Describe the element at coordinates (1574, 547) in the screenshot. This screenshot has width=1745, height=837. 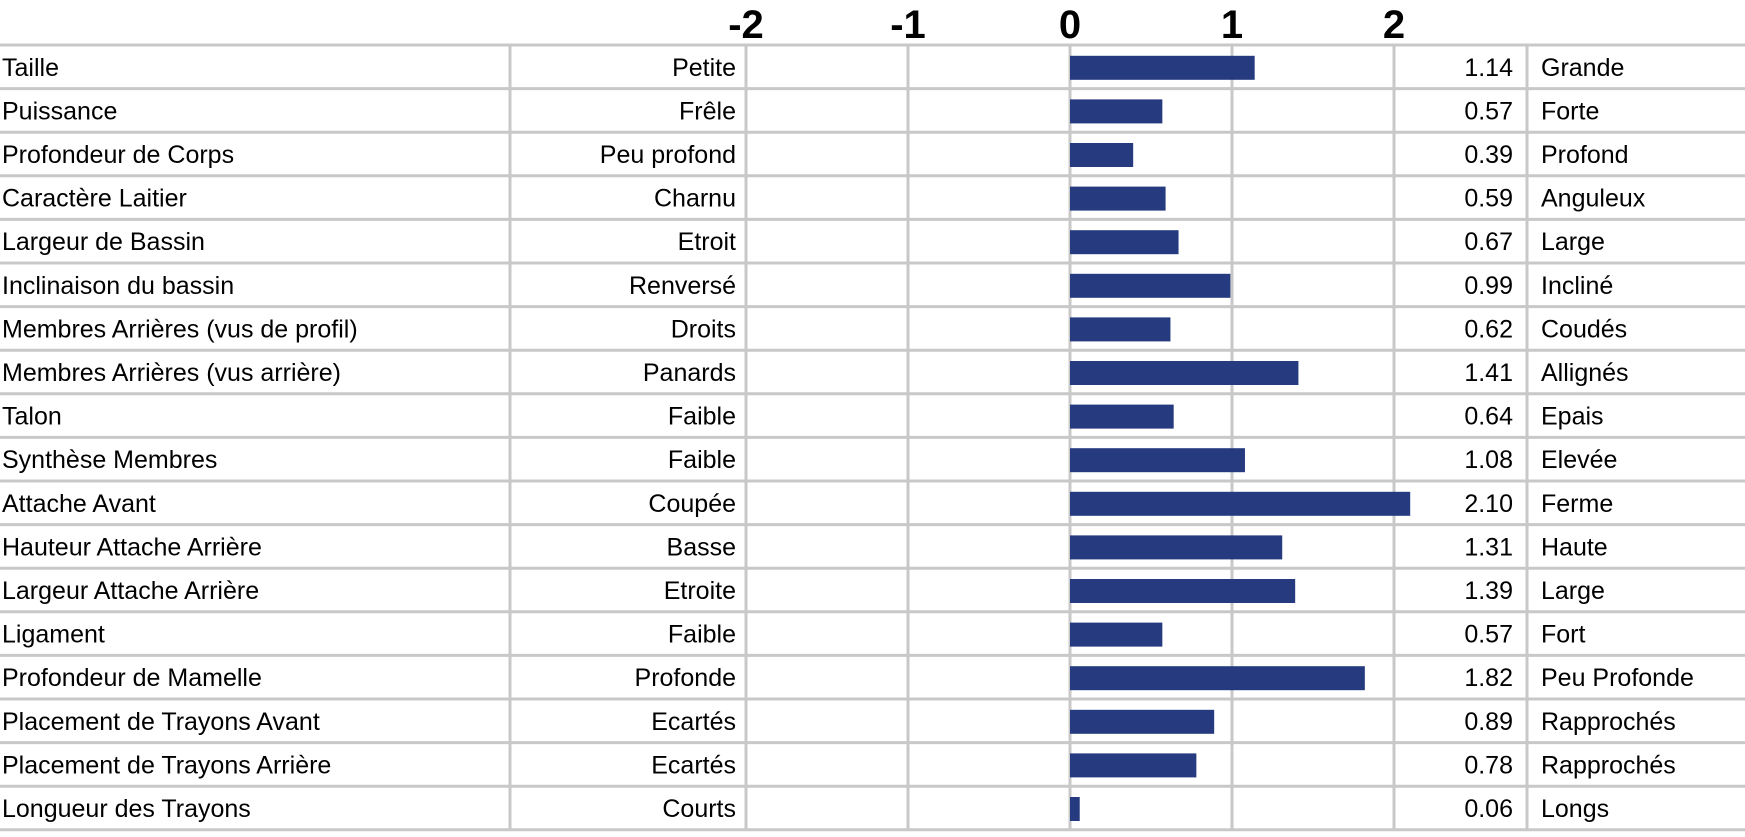
I see `high-extreme-label: Haute` at that location.